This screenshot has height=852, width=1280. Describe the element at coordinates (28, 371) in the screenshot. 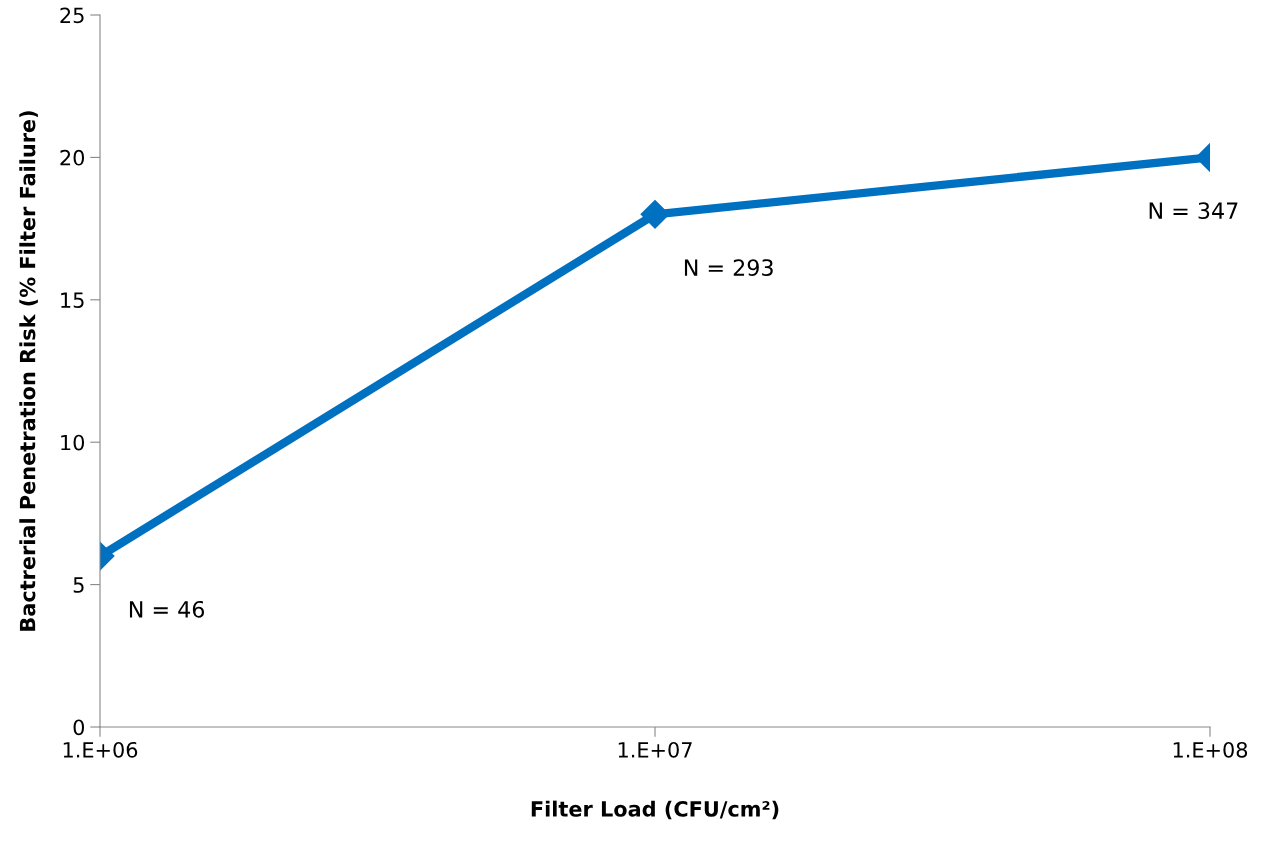

I see `y-axis-title: Bactrerial Penetration Risk (% Filter Failure)` at that location.